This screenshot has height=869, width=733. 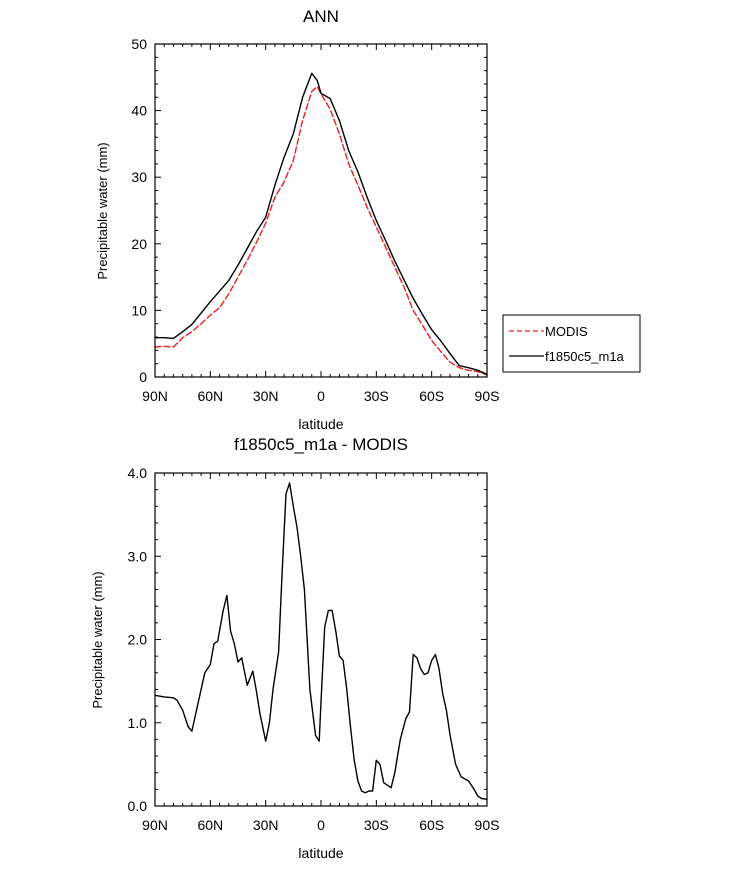 I want to click on top-panel-ytick-label: 50, so click(x=139, y=44).